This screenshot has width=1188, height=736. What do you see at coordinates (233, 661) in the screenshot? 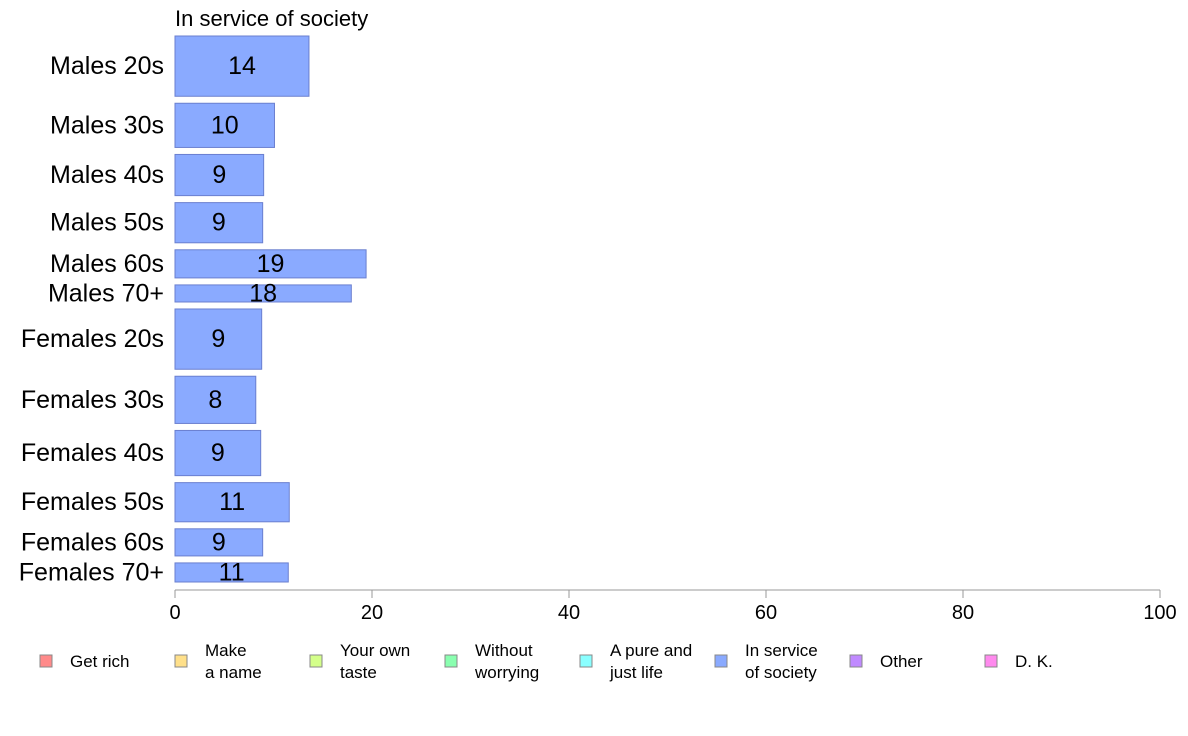
I see `legend-label: Make a name` at bounding box center [233, 661].